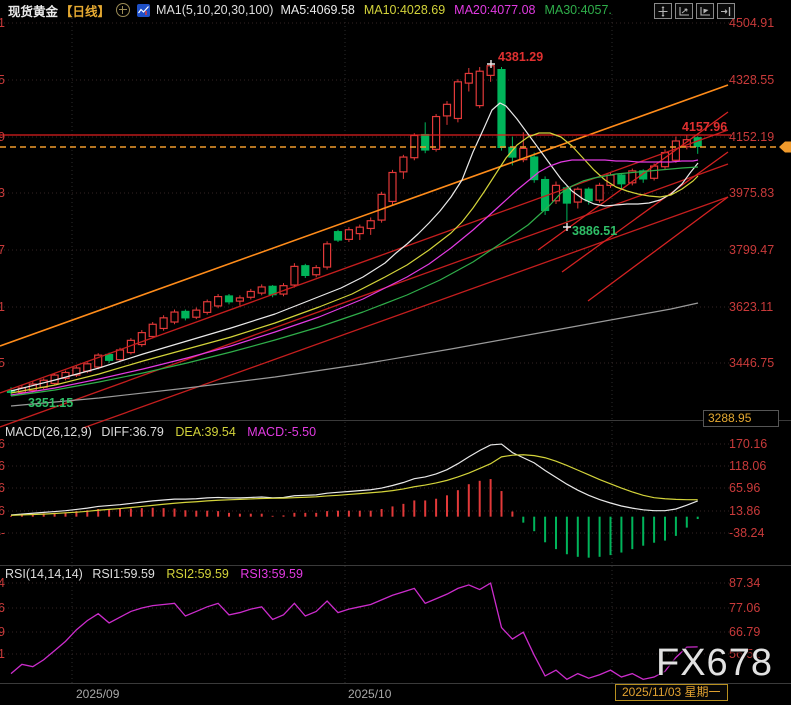 The width and height of the screenshot is (791, 705). What do you see at coordinates (748, 466) in the screenshot?
I see `price-axis-label: 118.06` at bounding box center [748, 466].